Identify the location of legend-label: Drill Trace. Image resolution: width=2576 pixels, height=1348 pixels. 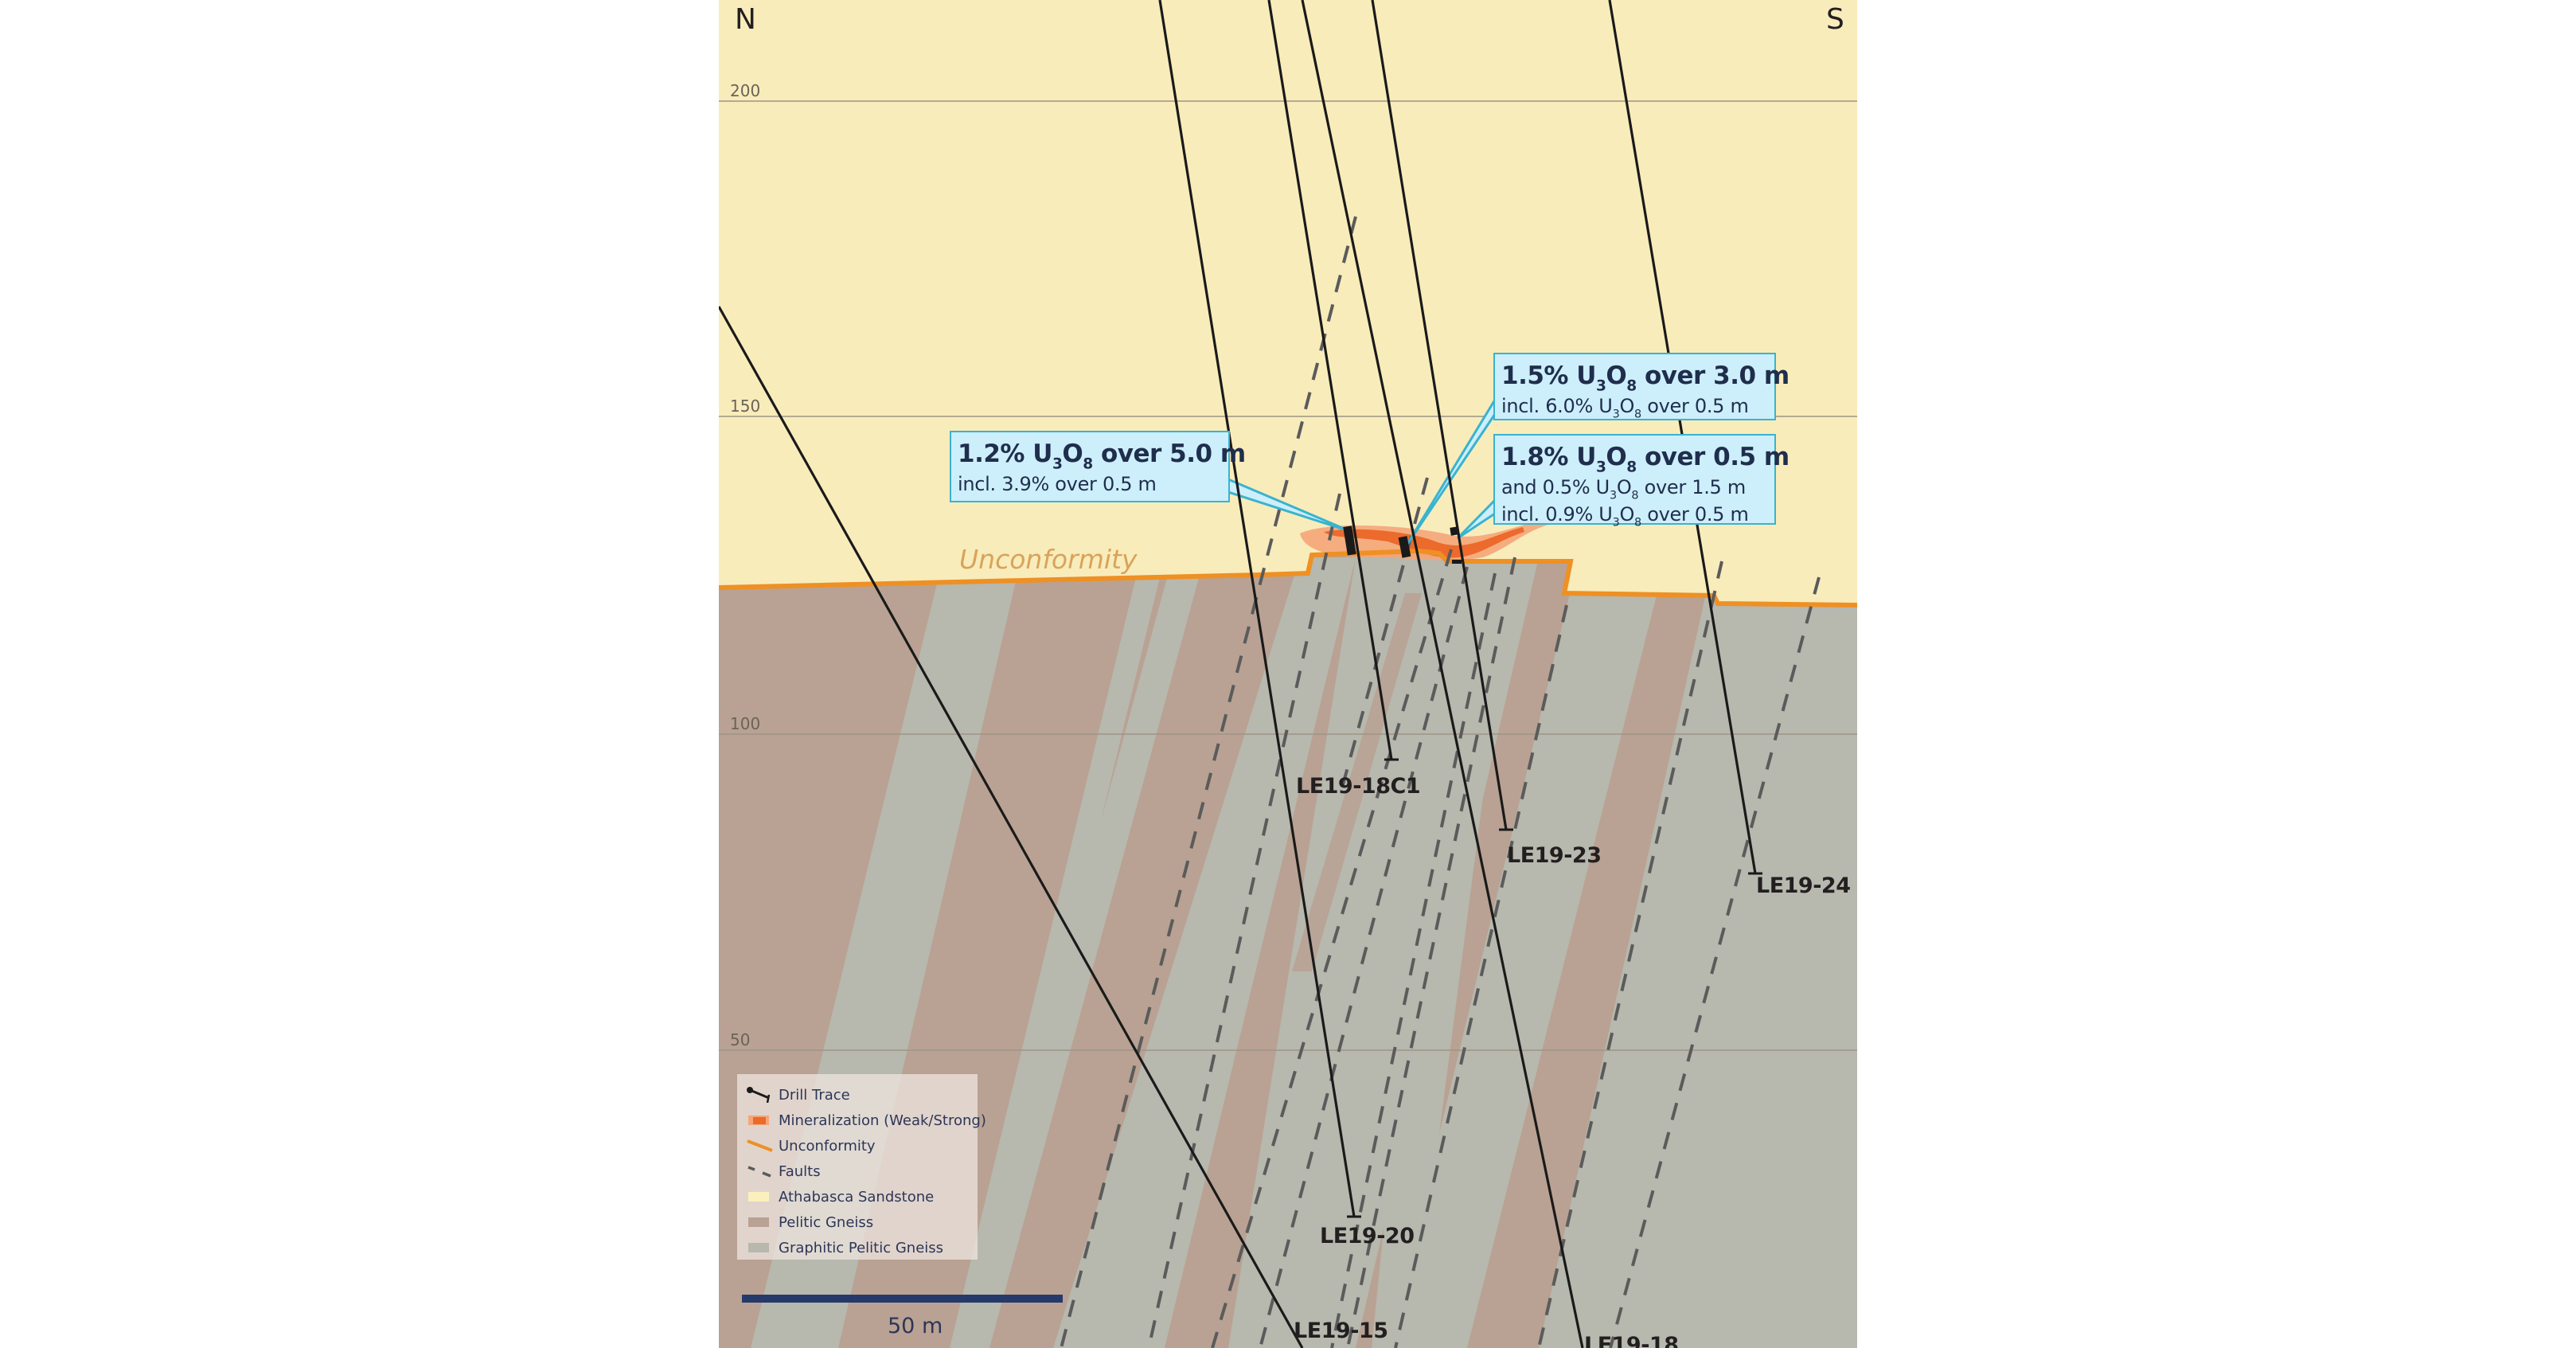
(814, 1095).